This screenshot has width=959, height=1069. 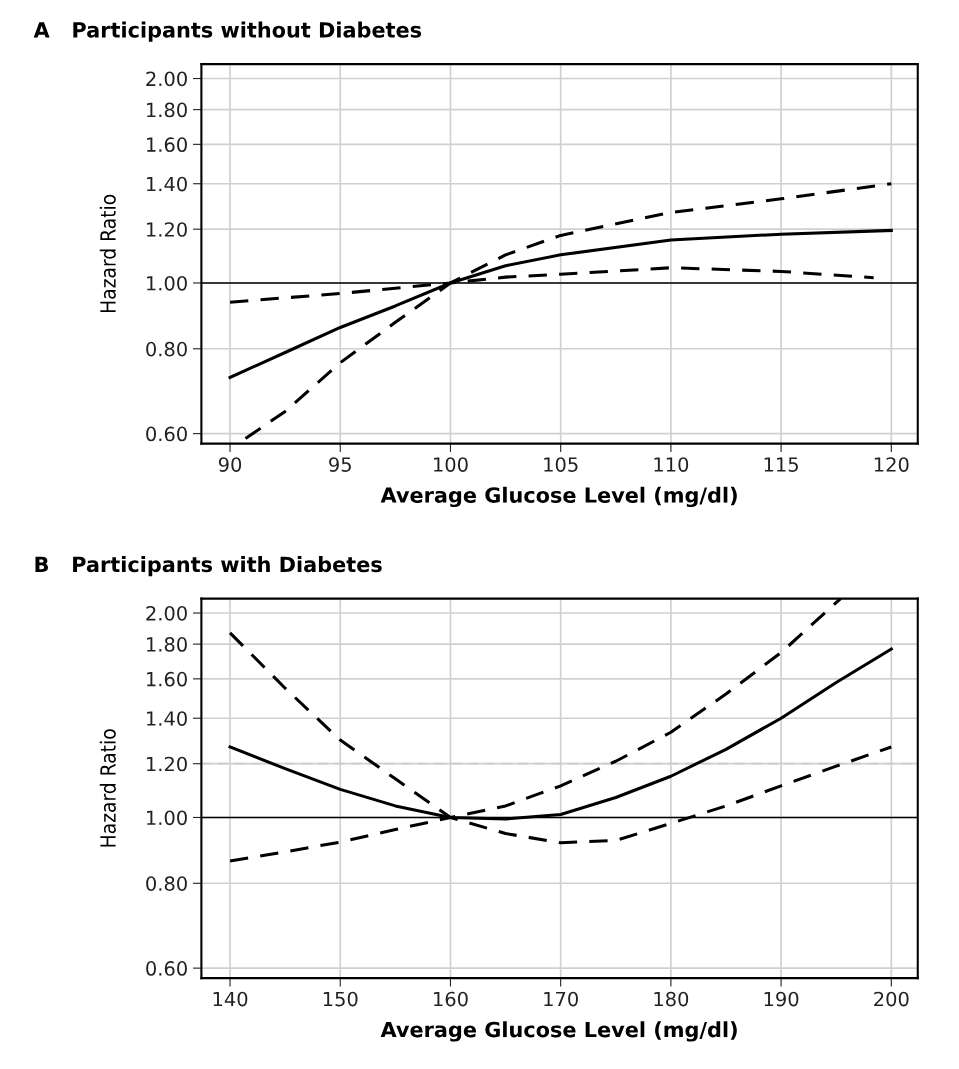 What do you see at coordinates (561, 464) in the screenshot?
I see `x-tick-label: 105` at bounding box center [561, 464].